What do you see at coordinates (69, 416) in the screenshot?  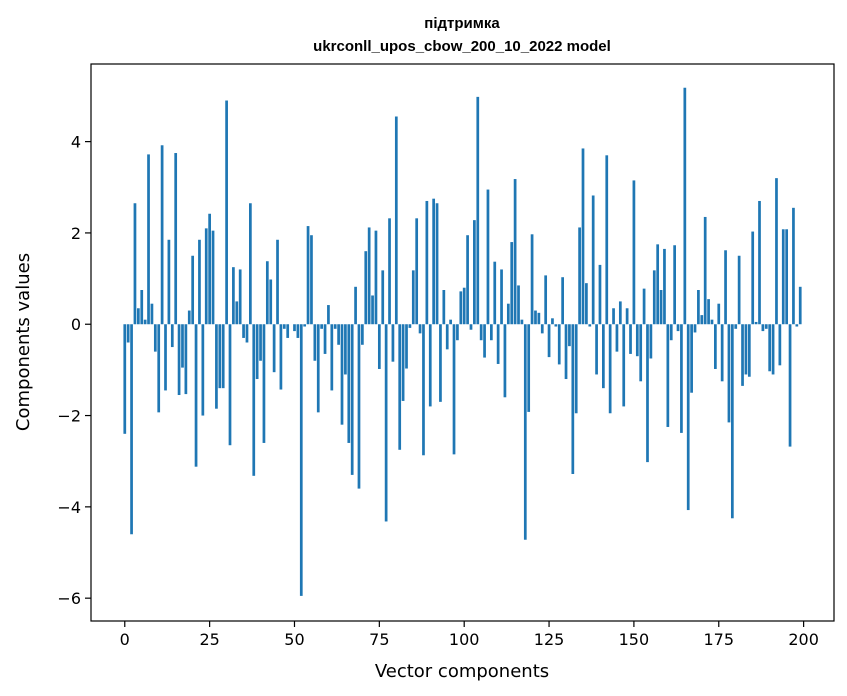 I see `y-tick-label: −2` at bounding box center [69, 416].